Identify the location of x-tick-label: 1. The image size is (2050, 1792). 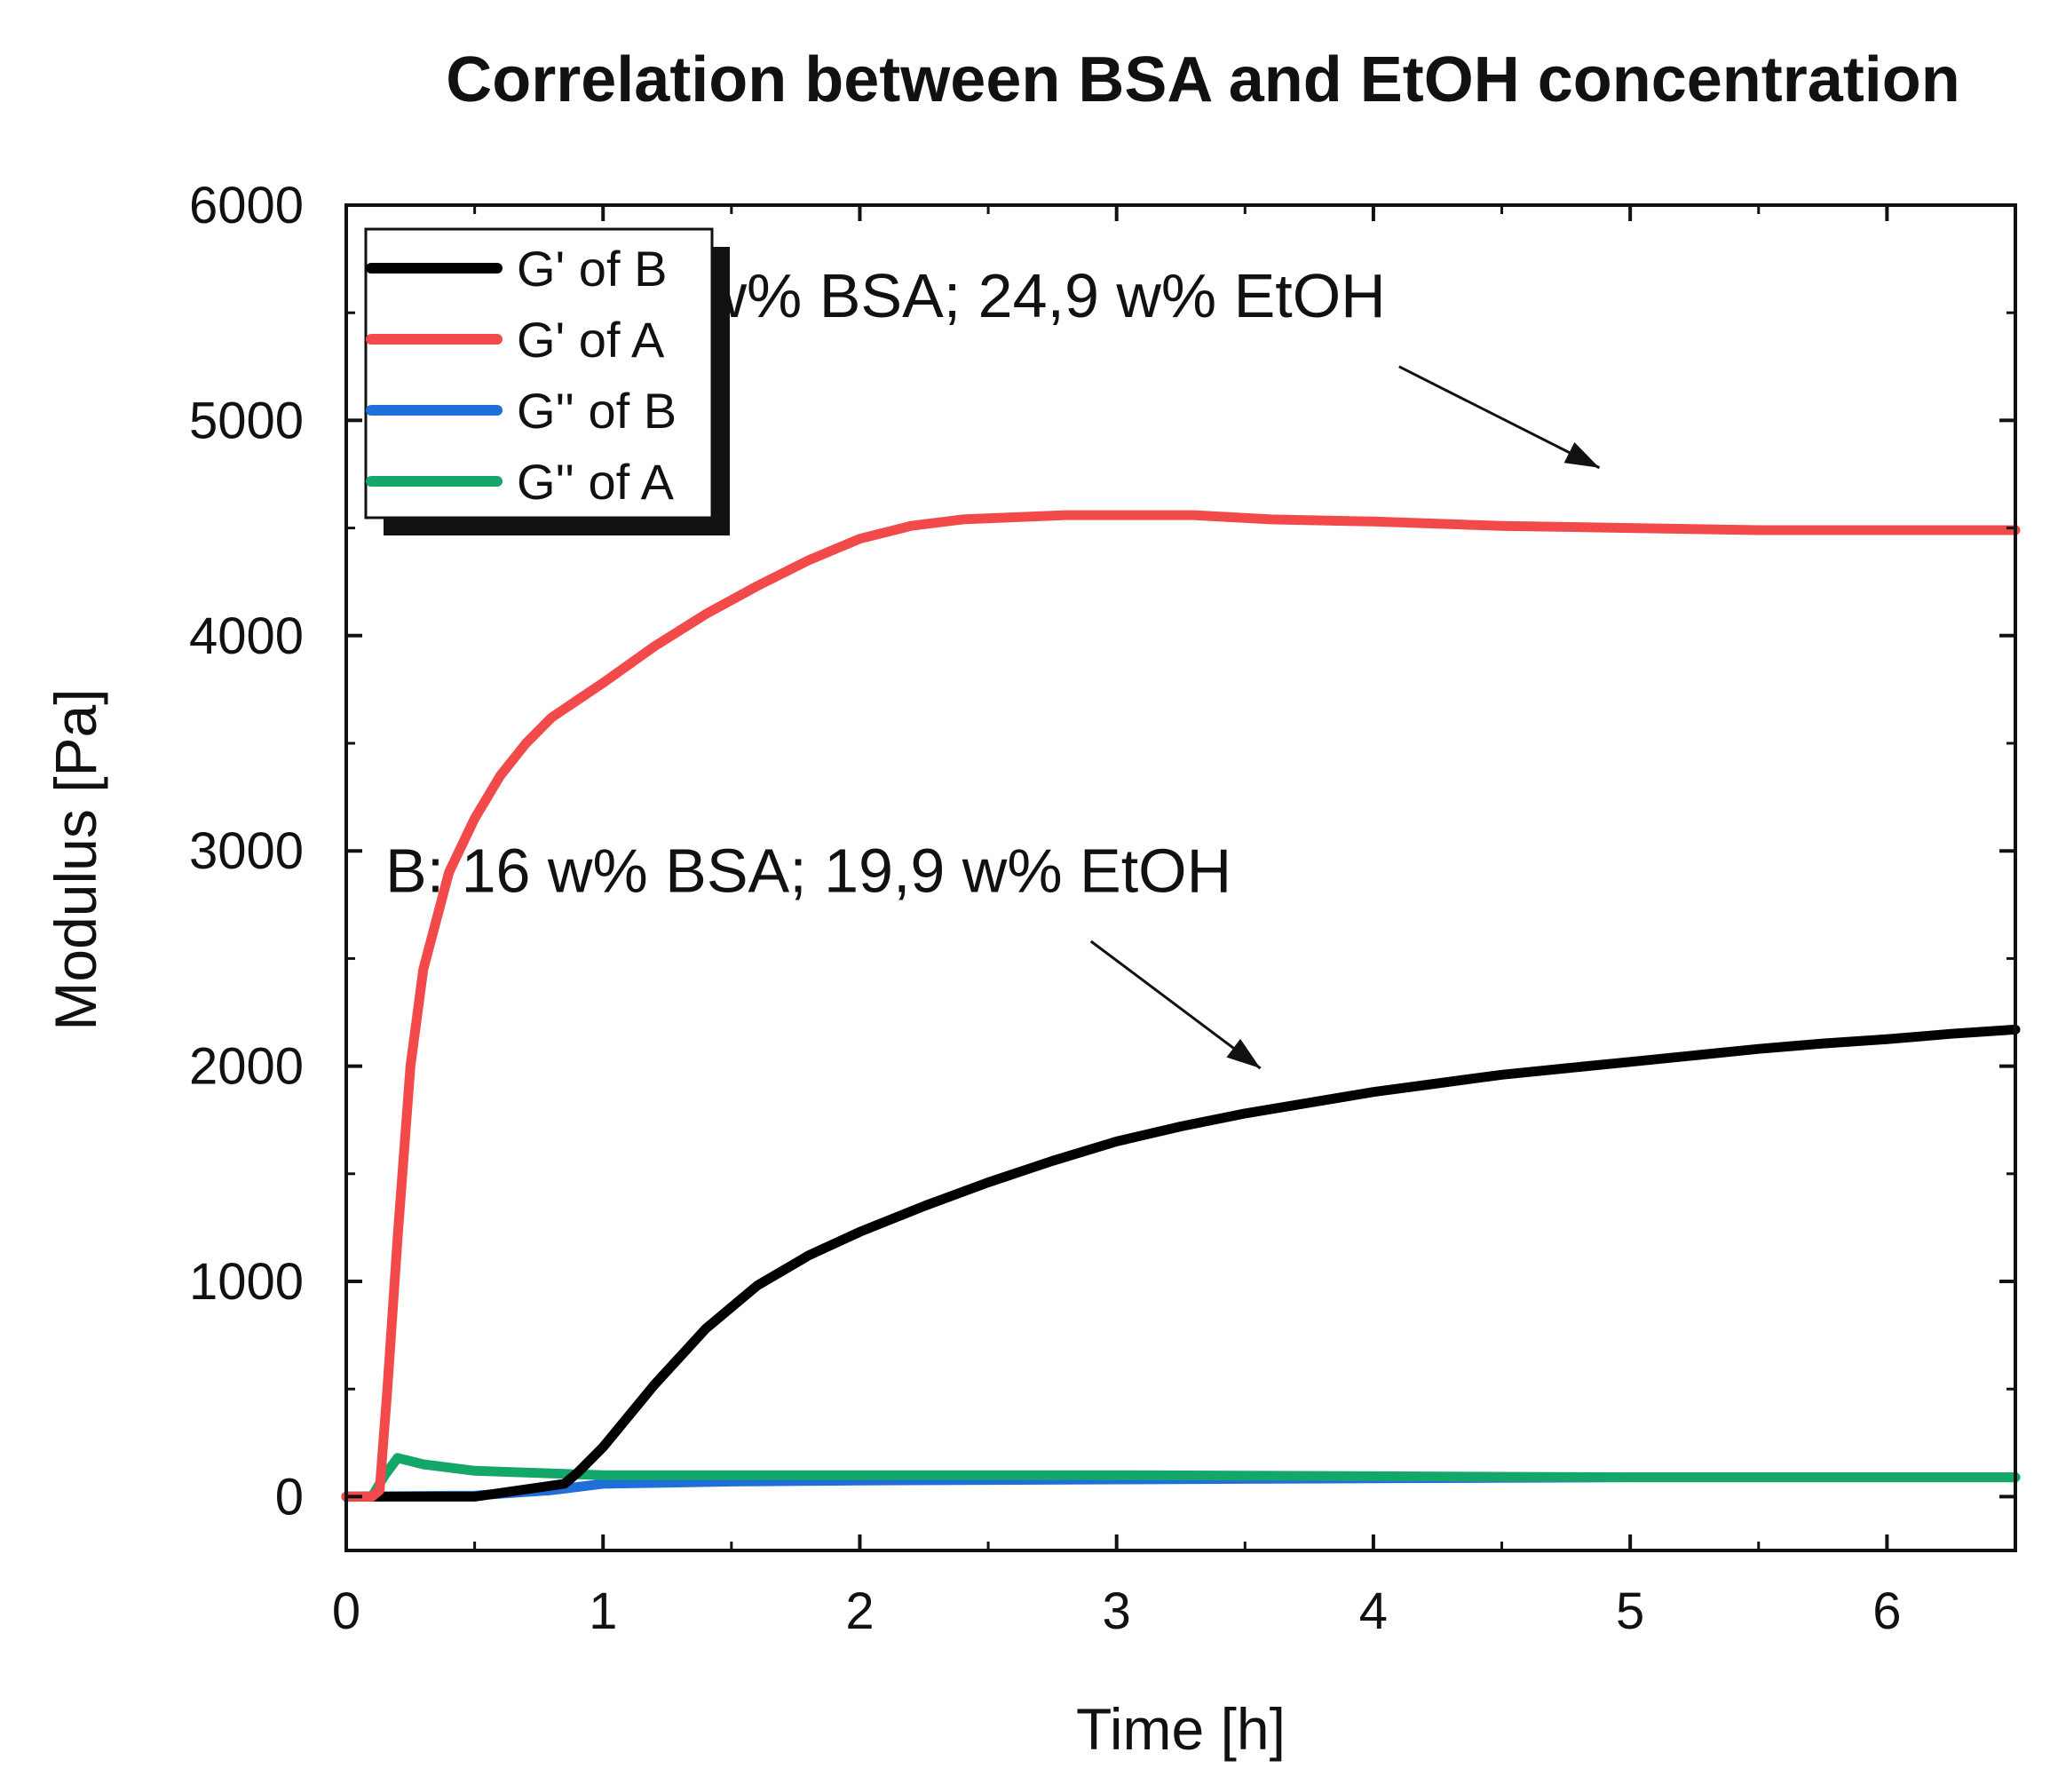
(603, 1611).